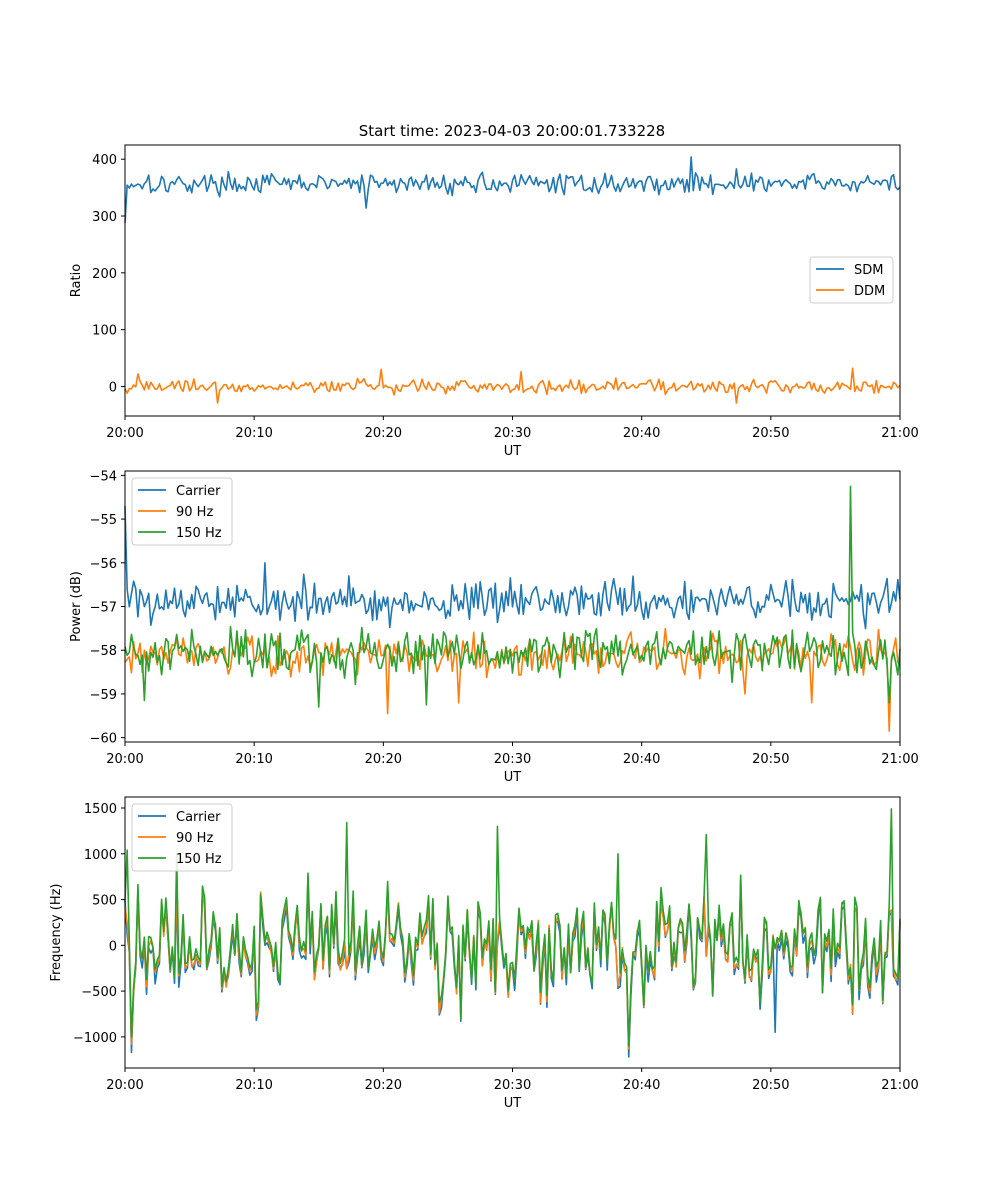  Describe the element at coordinates (103, 564) in the screenshot. I see `y-tick-label: −56` at that location.